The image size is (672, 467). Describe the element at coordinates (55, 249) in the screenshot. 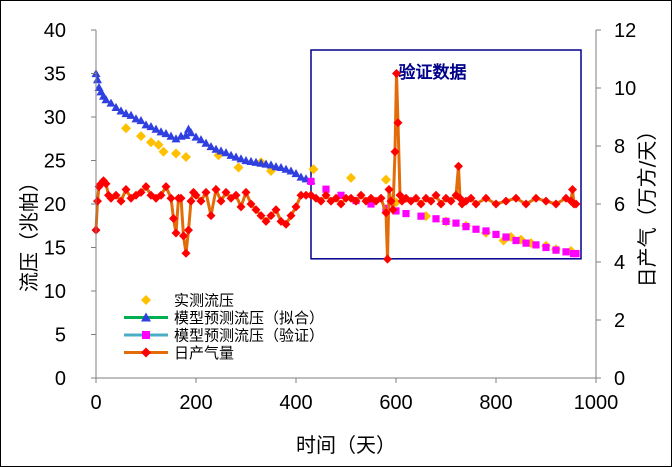

I see `y-left-tick-label: 15` at that location.